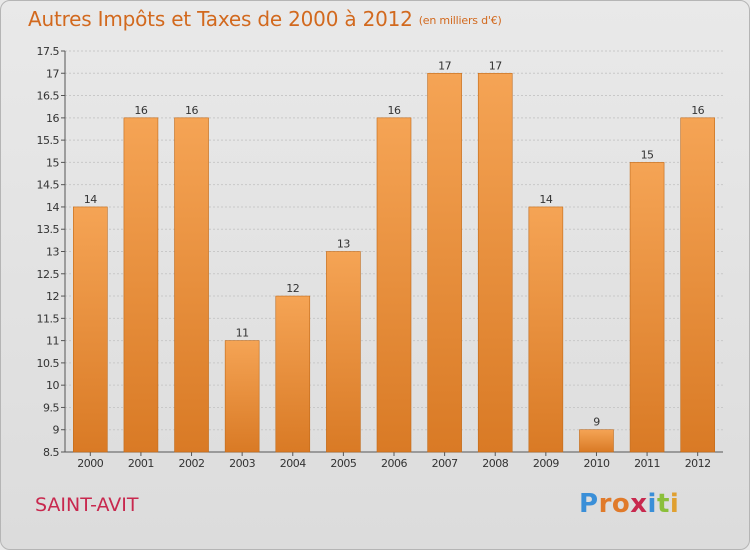 The width and height of the screenshot is (750, 550). What do you see at coordinates (605, 504) in the screenshot?
I see `logo-letter: r` at bounding box center [605, 504].